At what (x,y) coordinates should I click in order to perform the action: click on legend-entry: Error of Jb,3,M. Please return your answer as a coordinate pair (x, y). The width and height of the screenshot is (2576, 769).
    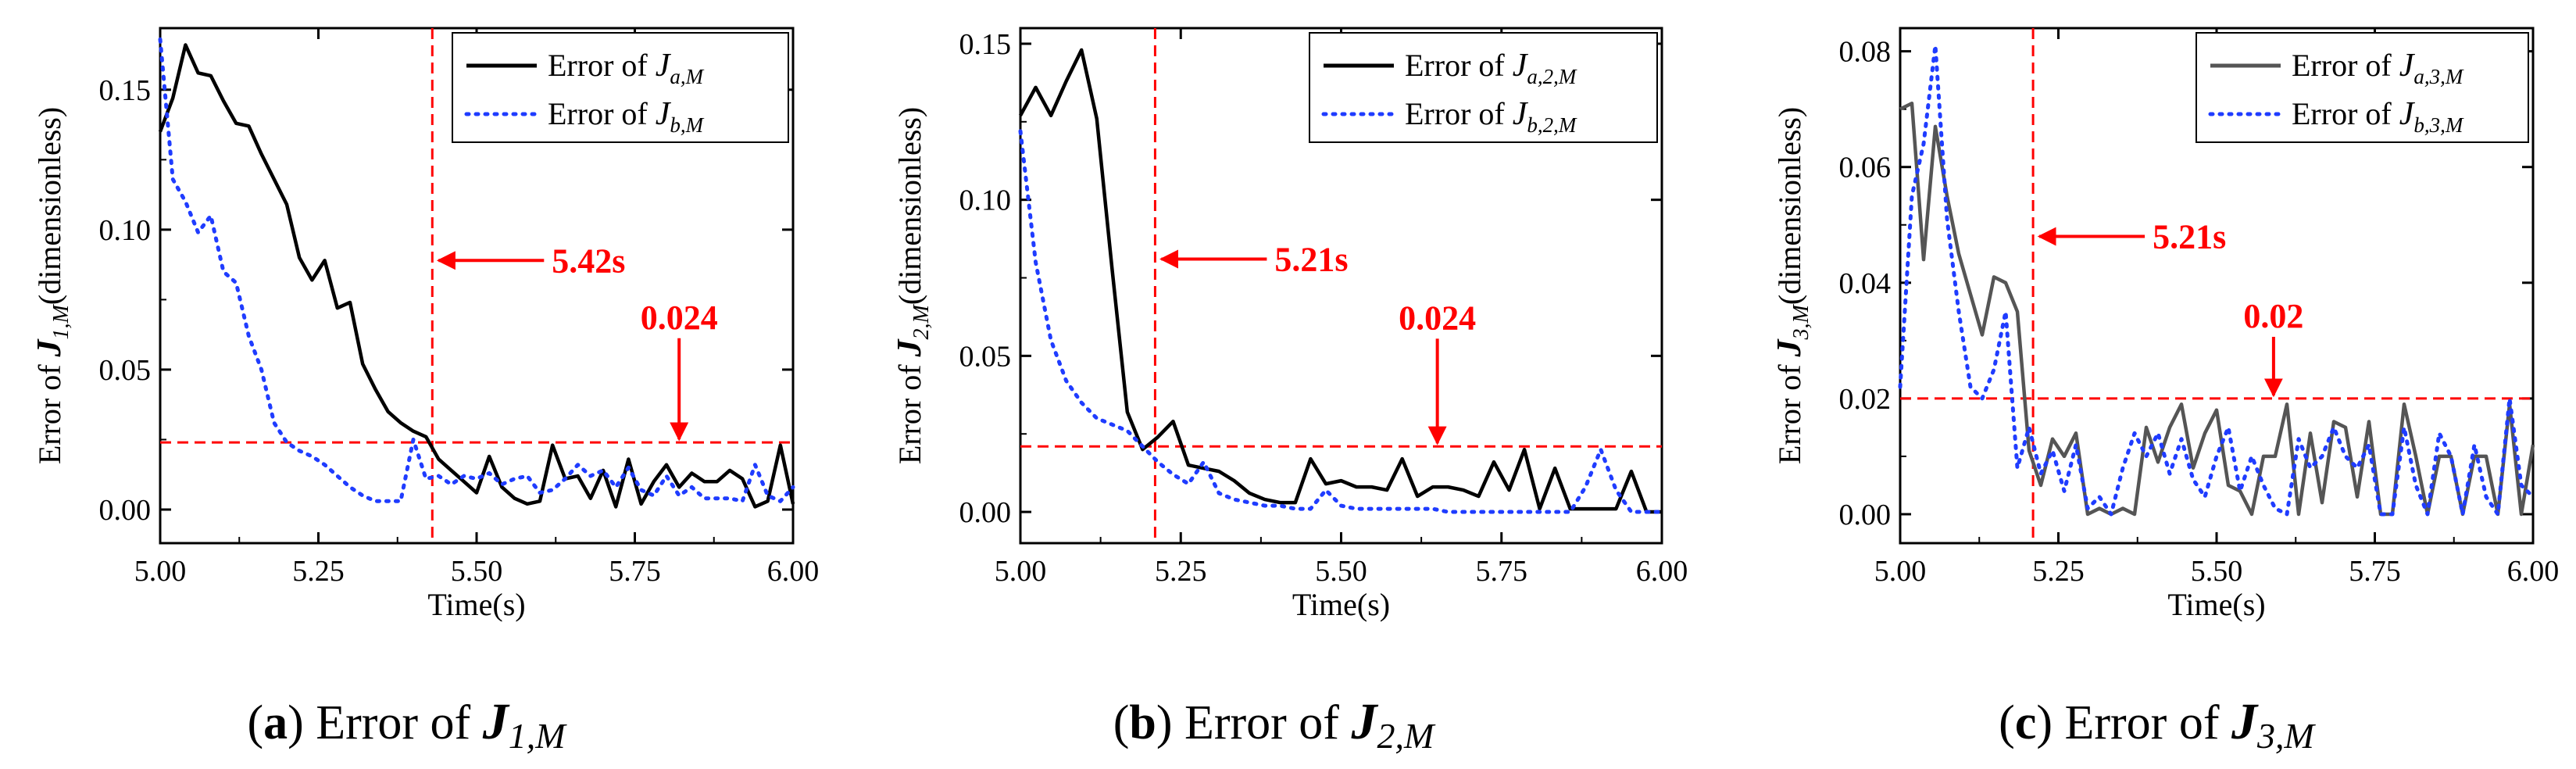
    Looking at the image, I should click on (2378, 116).